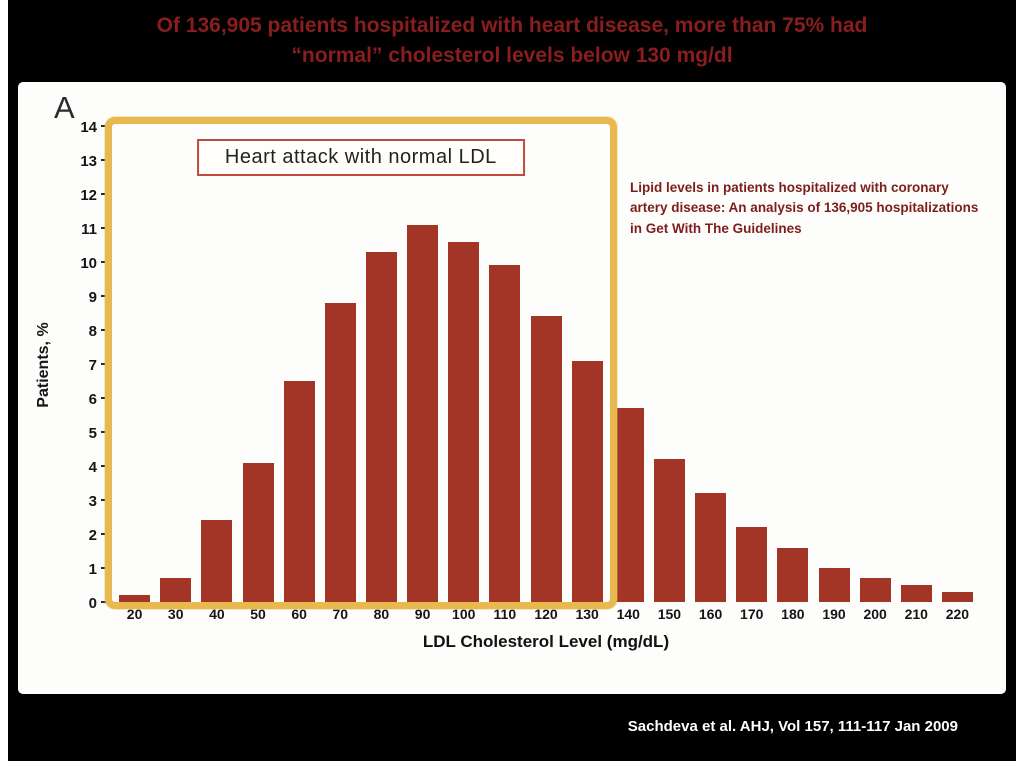 Image resolution: width=1024 pixels, height=777 pixels. I want to click on y-tick-label: 5, so click(92, 433).